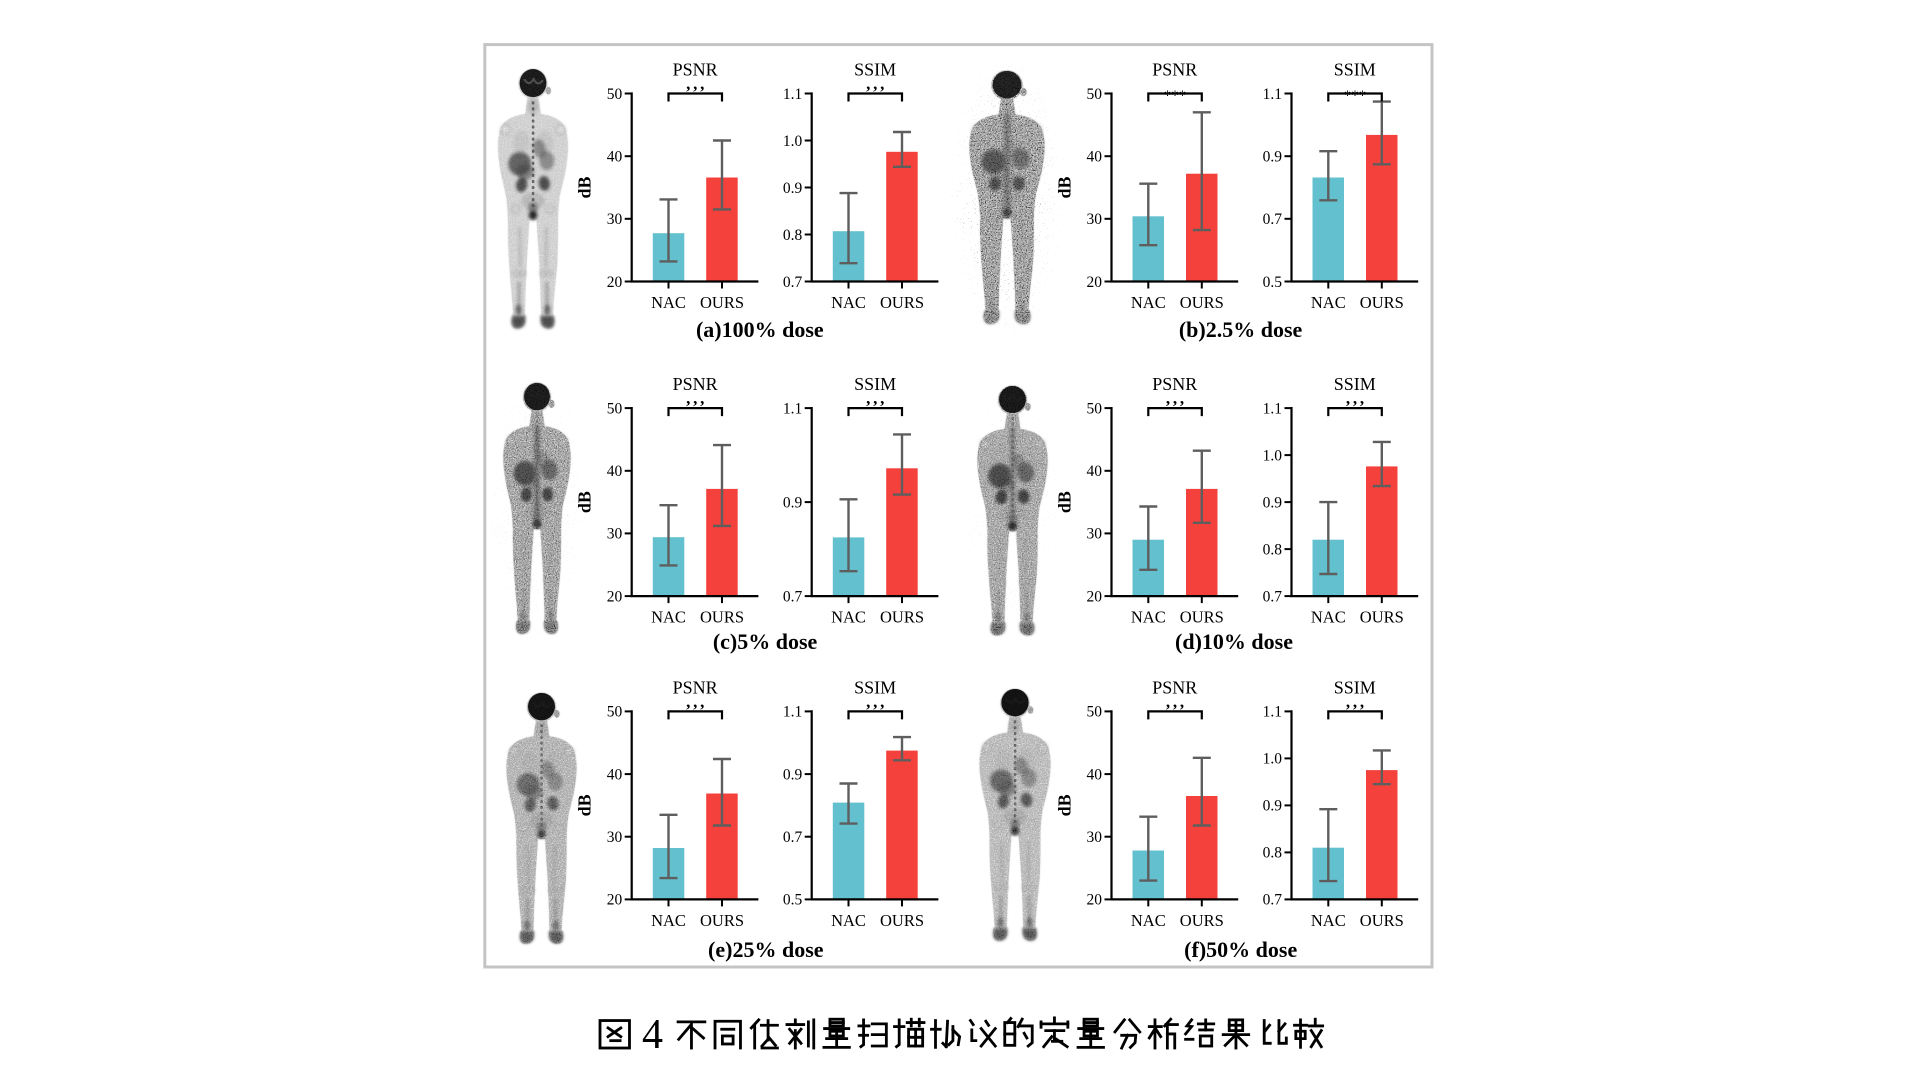  I want to click on svg-text: (e)25% dose, so click(766, 949).